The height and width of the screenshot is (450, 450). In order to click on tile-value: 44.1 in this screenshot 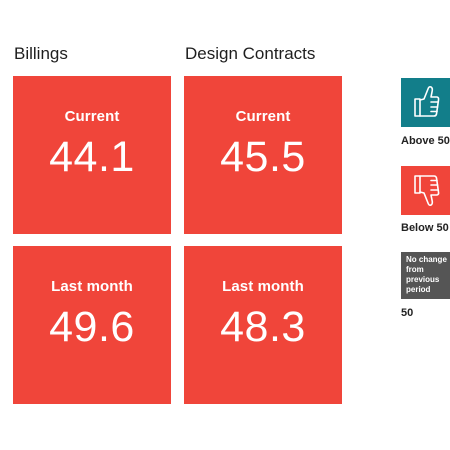, I will do `click(92, 157)`.